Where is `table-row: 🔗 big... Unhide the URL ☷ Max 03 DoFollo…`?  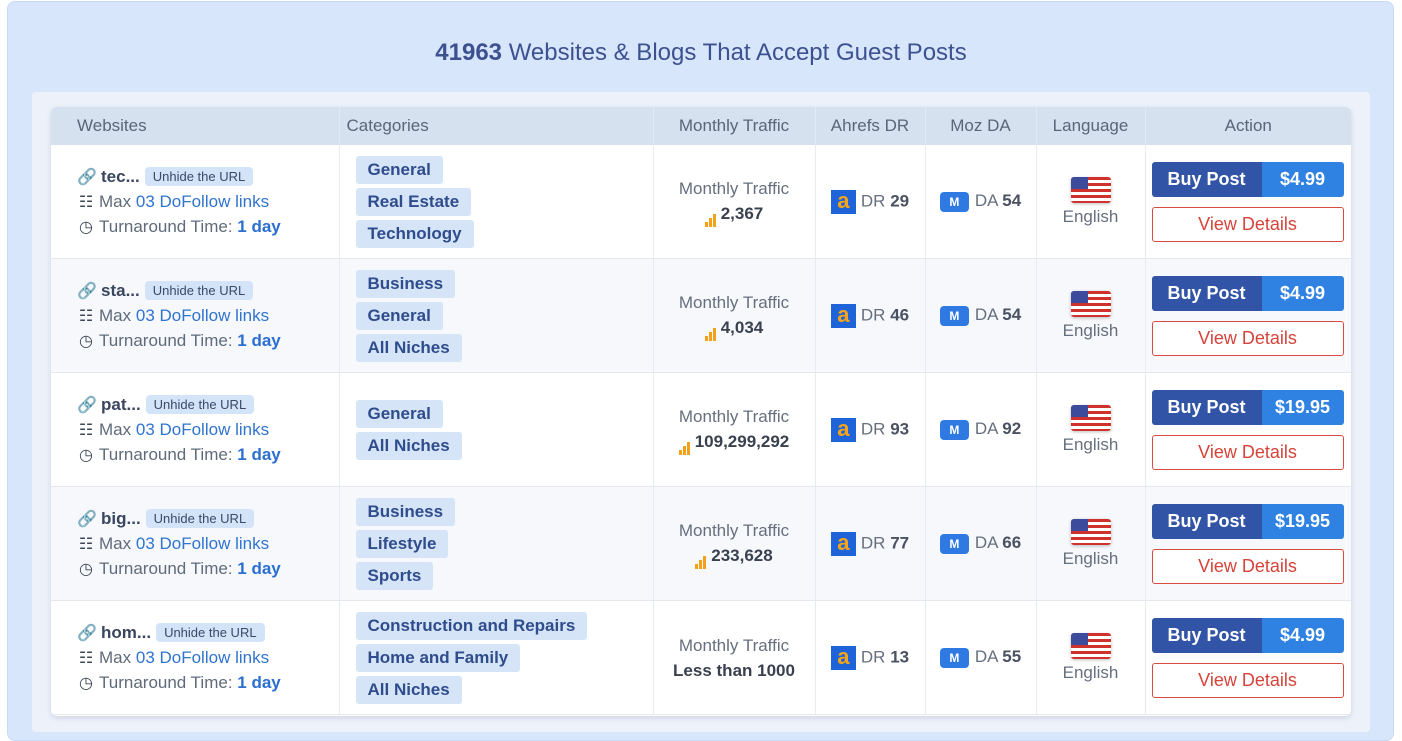
table-row: 🔗 big... Unhide the URL ☷ Max 03 DoFollo… is located at coordinates (701, 543).